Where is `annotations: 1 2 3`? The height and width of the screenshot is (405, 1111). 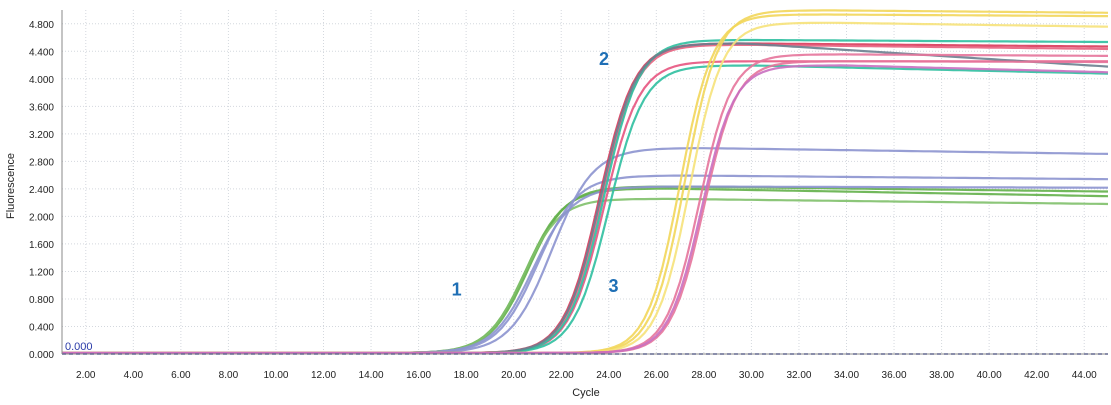 annotations: 1 2 3 is located at coordinates (535, 174).